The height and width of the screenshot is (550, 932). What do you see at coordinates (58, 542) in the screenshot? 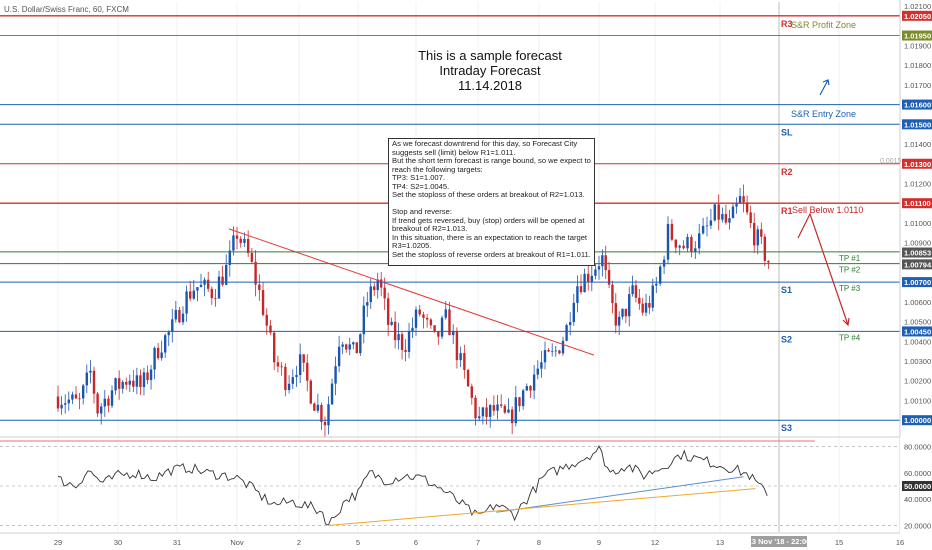
I see `time-tick-label: 29` at bounding box center [58, 542].